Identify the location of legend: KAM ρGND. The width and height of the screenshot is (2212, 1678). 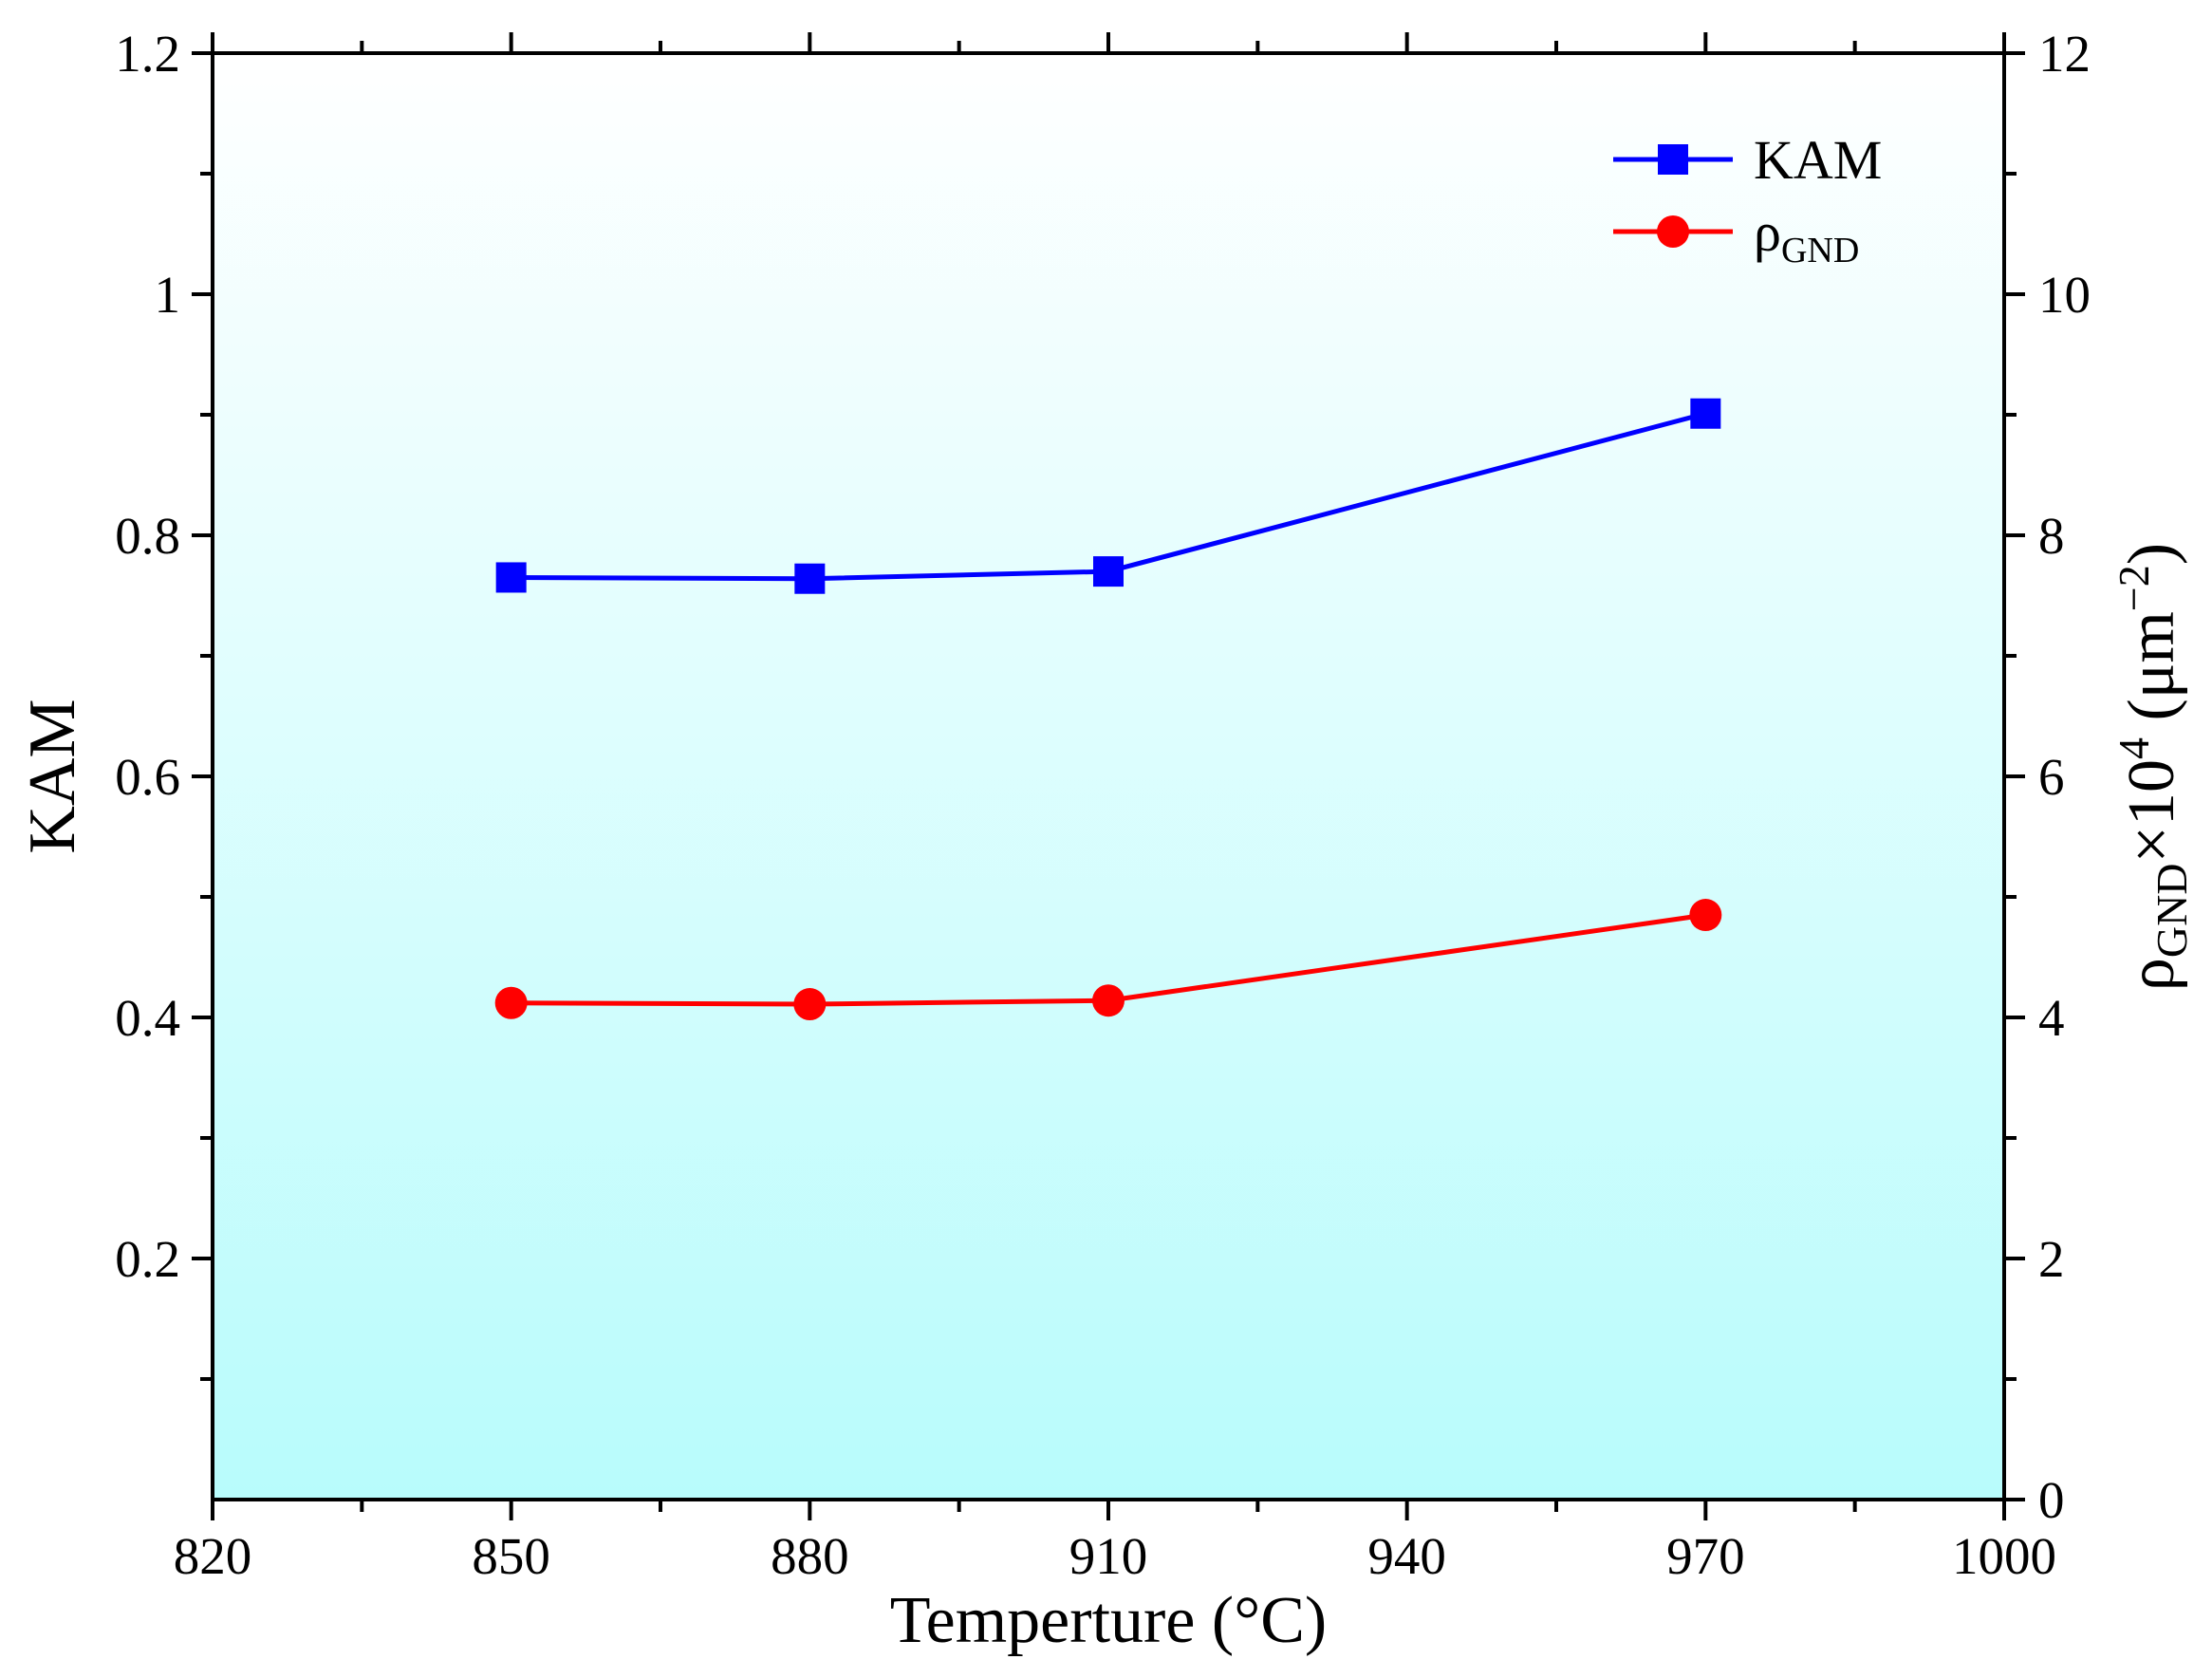
(1748, 199).